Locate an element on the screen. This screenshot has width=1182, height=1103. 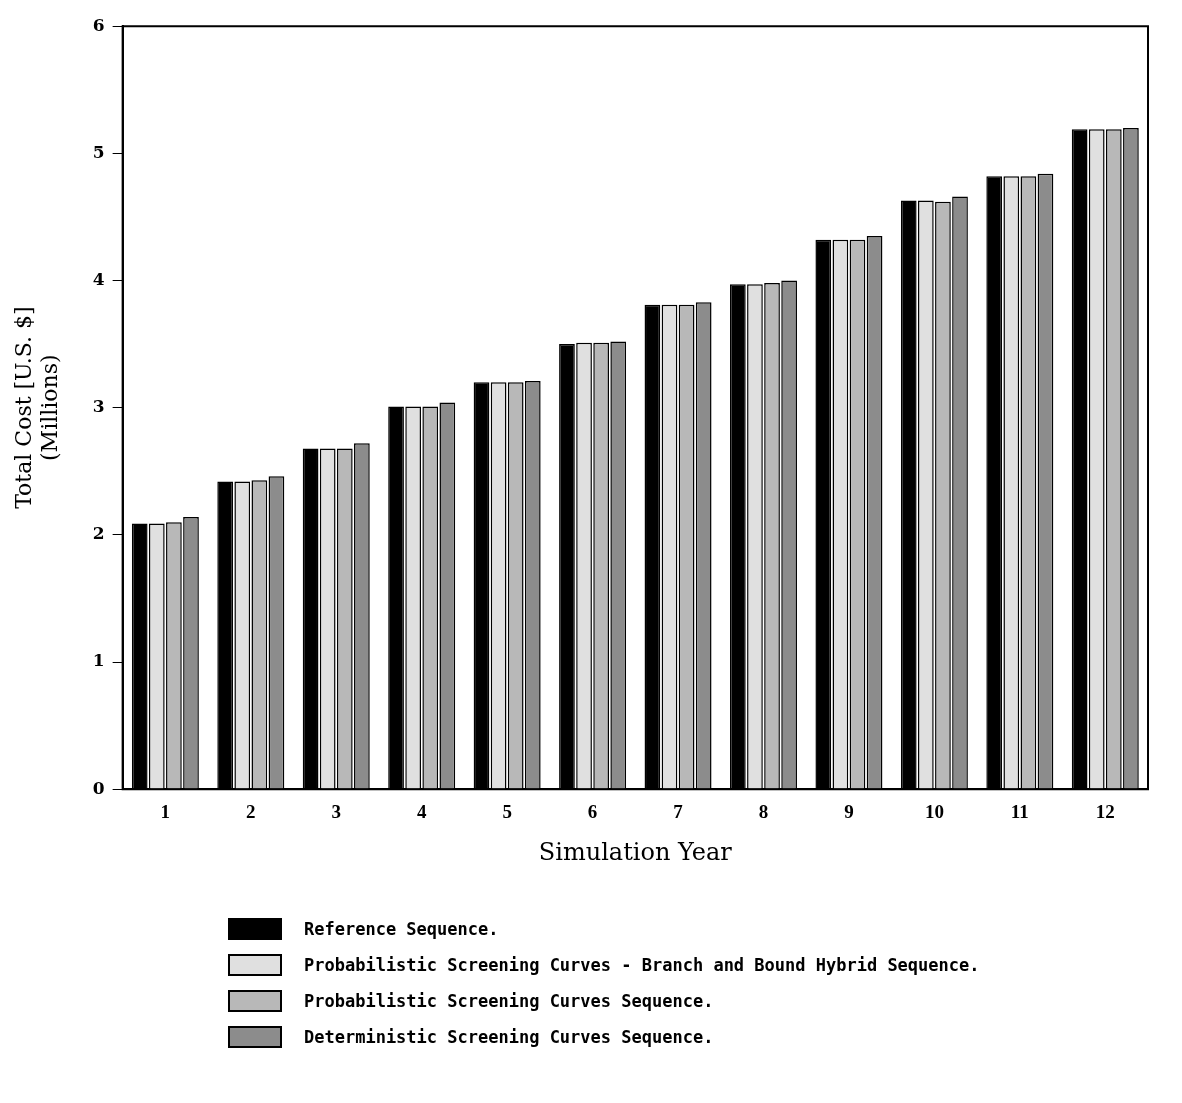
x-tick-label: 2 is located at coordinates (251, 811).